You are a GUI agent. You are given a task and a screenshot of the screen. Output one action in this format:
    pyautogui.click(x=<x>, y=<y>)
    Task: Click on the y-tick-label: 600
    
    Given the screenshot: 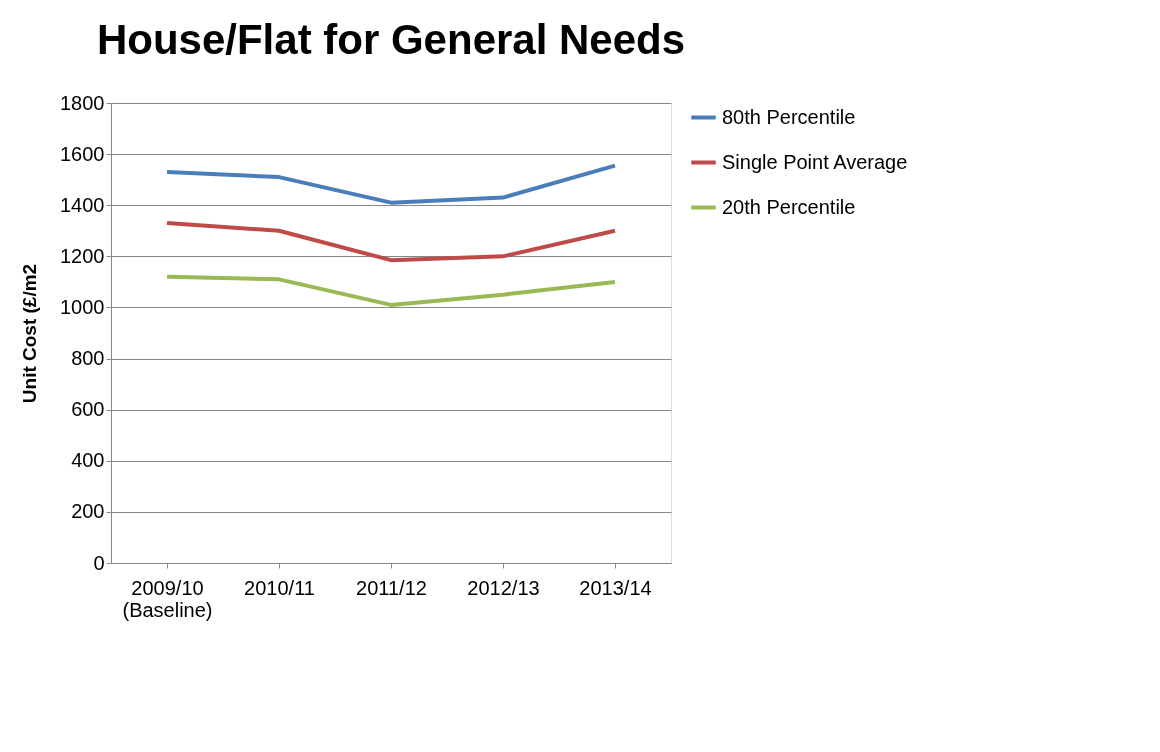 What is the action you would take?
    pyautogui.click(x=88, y=409)
    